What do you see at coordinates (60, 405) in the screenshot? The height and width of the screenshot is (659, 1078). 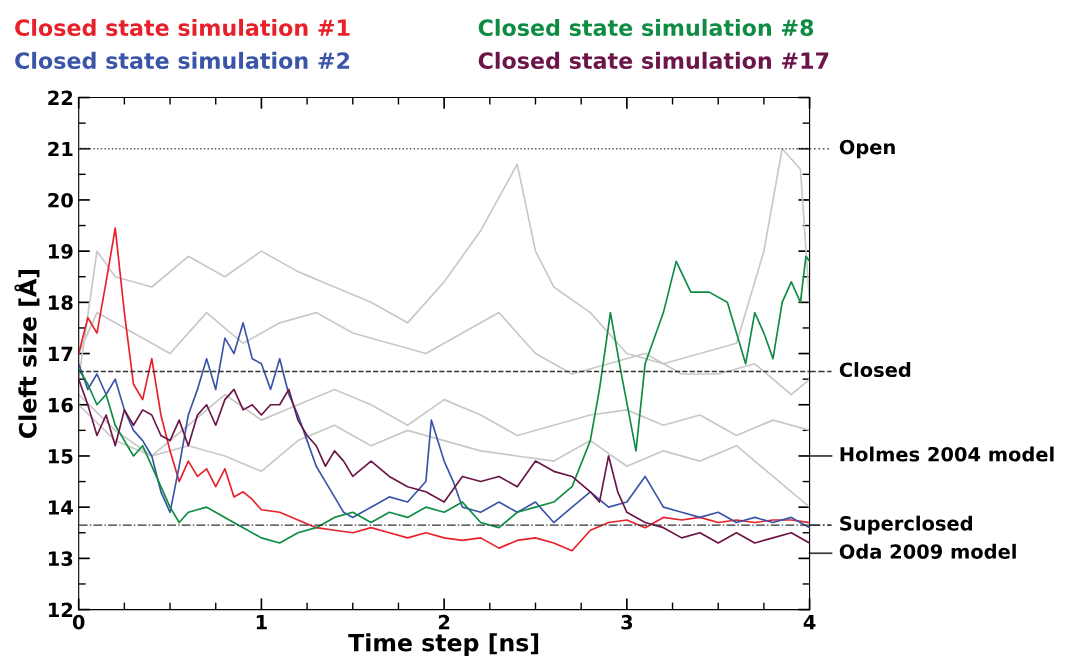 I see `y-tick-label: 16` at bounding box center [60, 405].